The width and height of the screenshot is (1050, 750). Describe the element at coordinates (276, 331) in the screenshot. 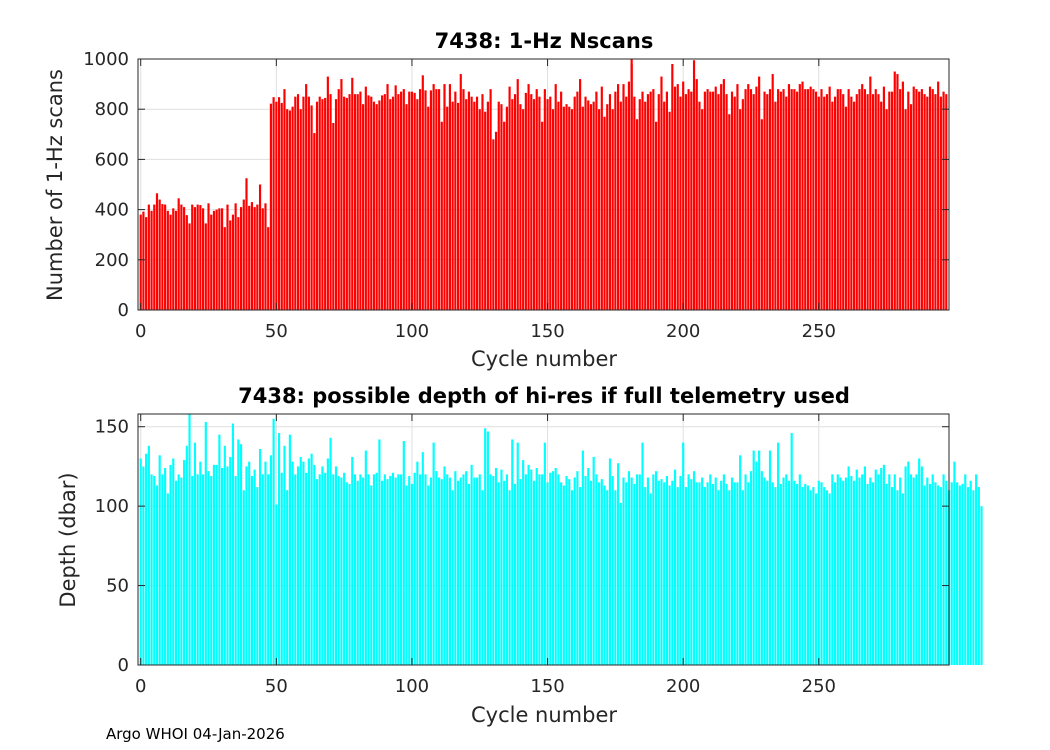

I see `x-tick-label: 50` at that location.